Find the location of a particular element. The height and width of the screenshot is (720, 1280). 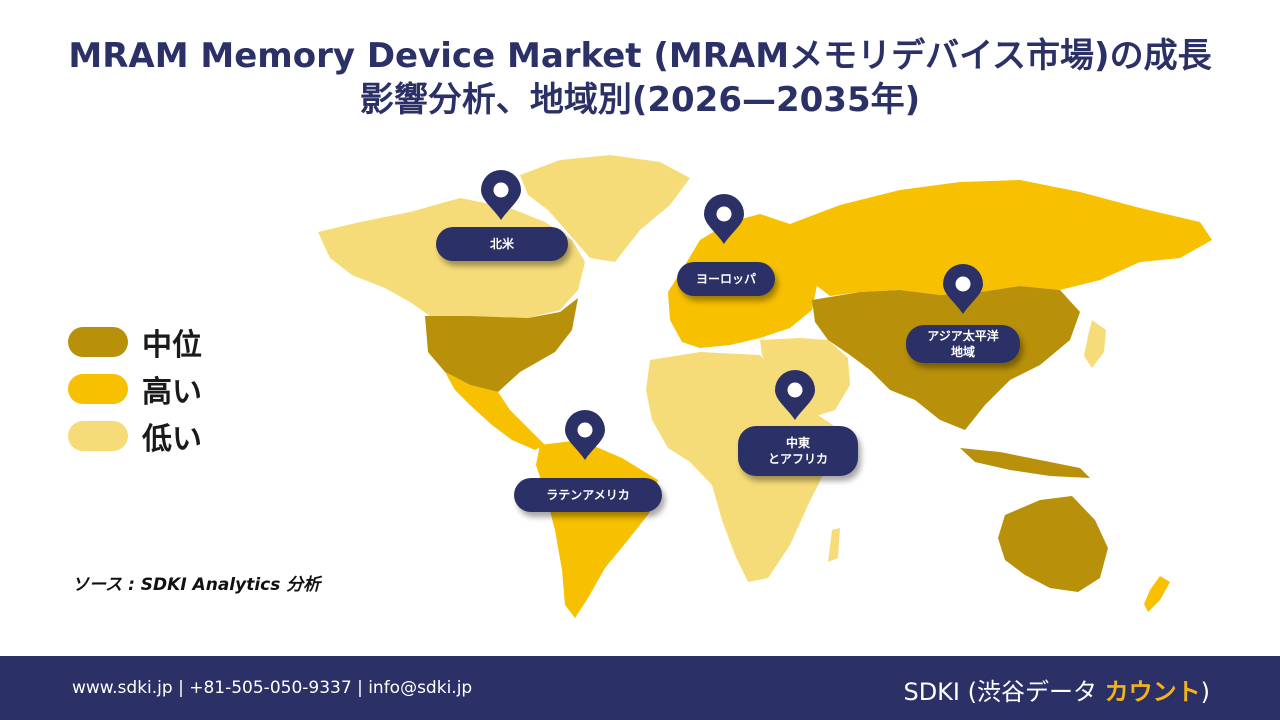

legend-label: 低い is located at coordinates (172, 439).